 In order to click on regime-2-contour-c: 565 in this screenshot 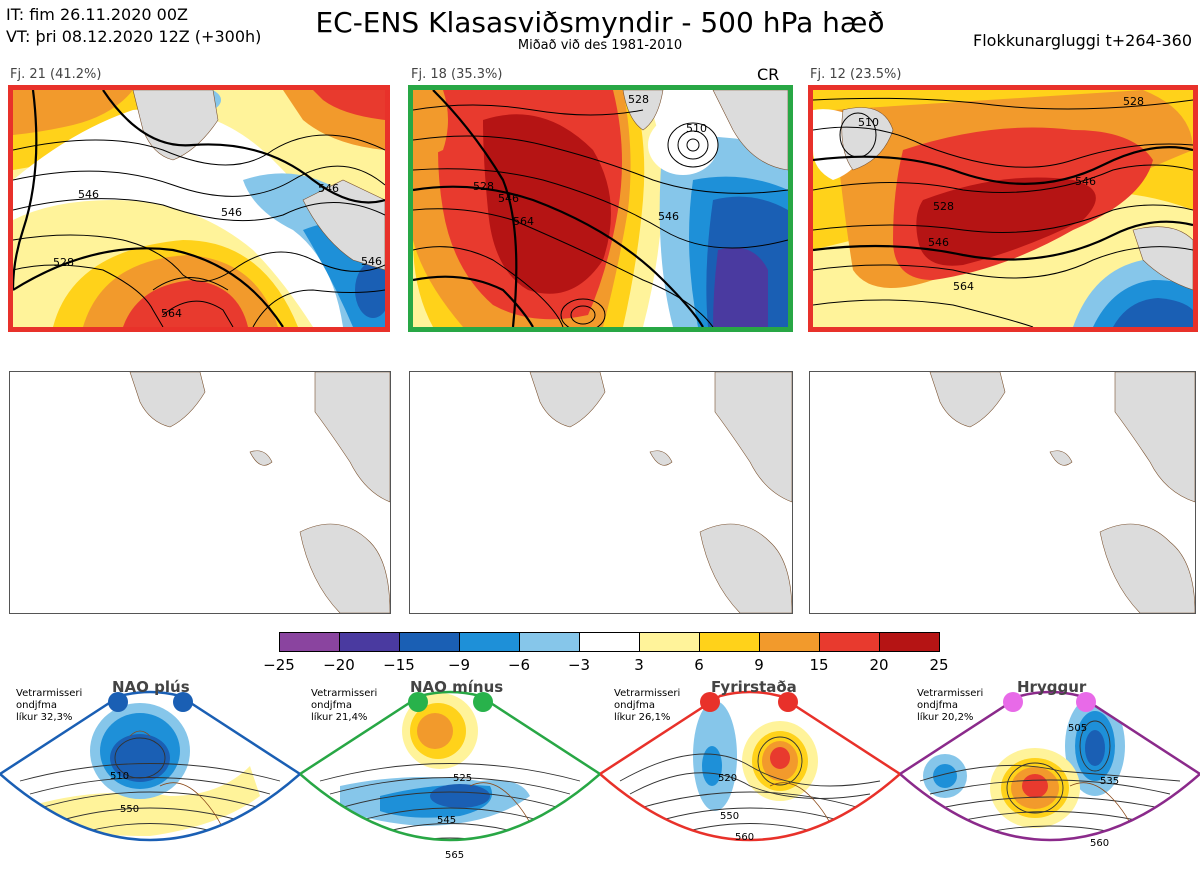, I will do `click(454, 855)`.